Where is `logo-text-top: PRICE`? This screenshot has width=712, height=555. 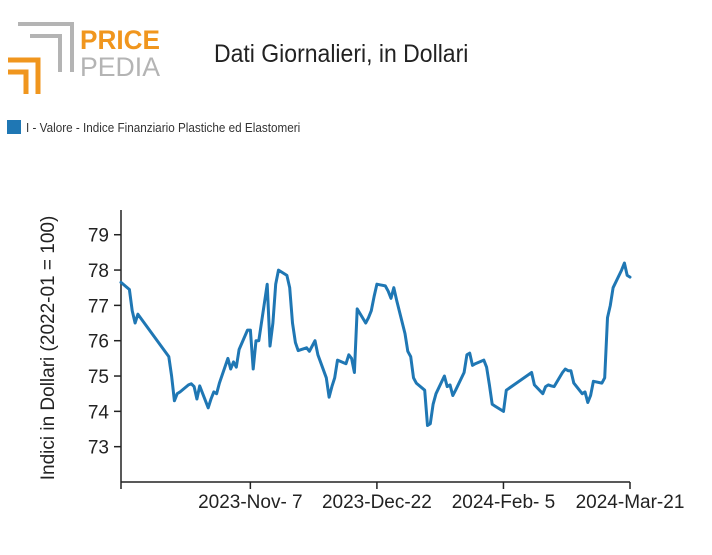 logo-text-top: PRICE is located at coordinates (120, 40).